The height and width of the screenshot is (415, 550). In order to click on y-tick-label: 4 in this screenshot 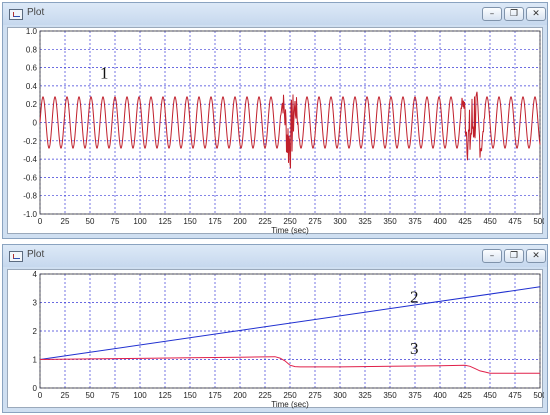, I will do `click(35, 274)`.